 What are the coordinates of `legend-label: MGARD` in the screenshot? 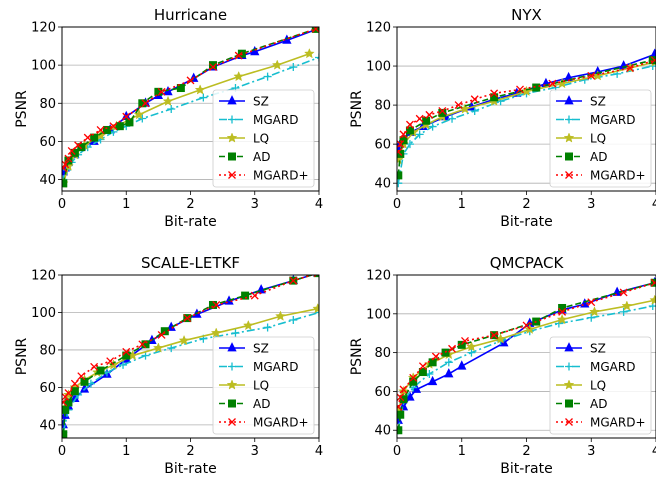 It's located at (275, 367).